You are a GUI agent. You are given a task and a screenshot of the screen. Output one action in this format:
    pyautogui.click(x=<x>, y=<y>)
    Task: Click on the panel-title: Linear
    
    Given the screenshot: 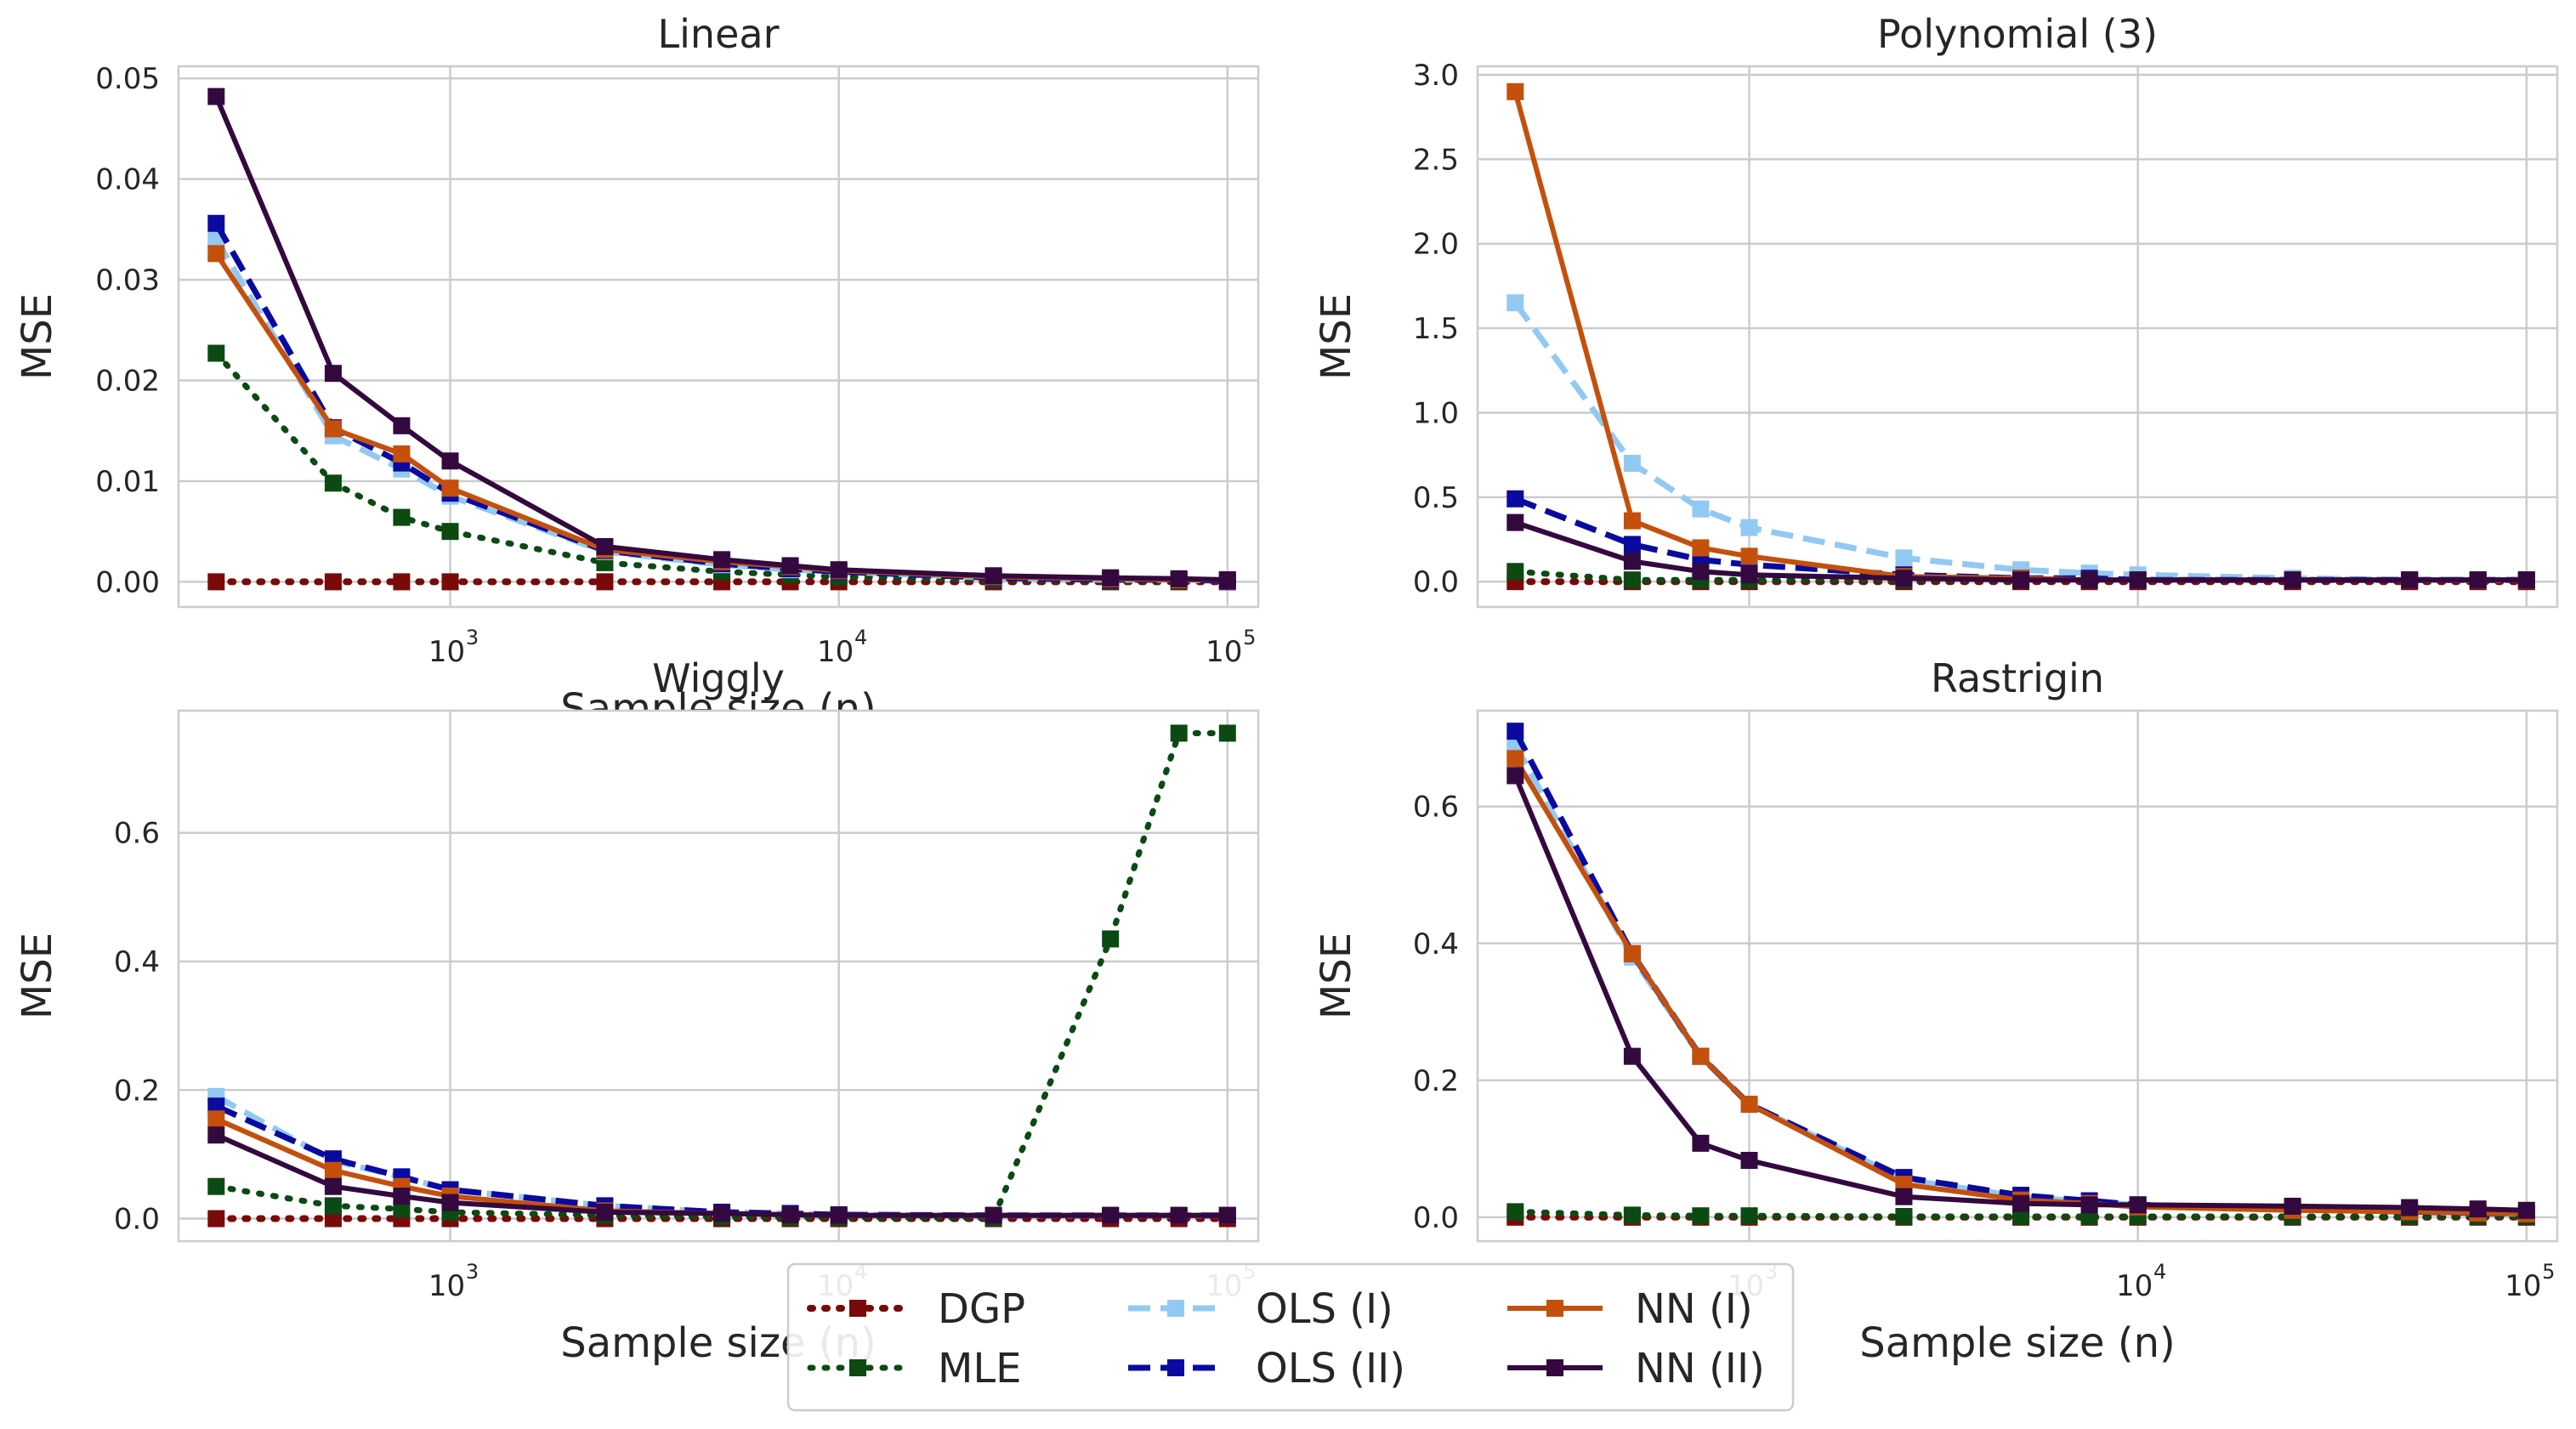 What is the action you would take?
    pyautogui.click(x=719, y=34)
    